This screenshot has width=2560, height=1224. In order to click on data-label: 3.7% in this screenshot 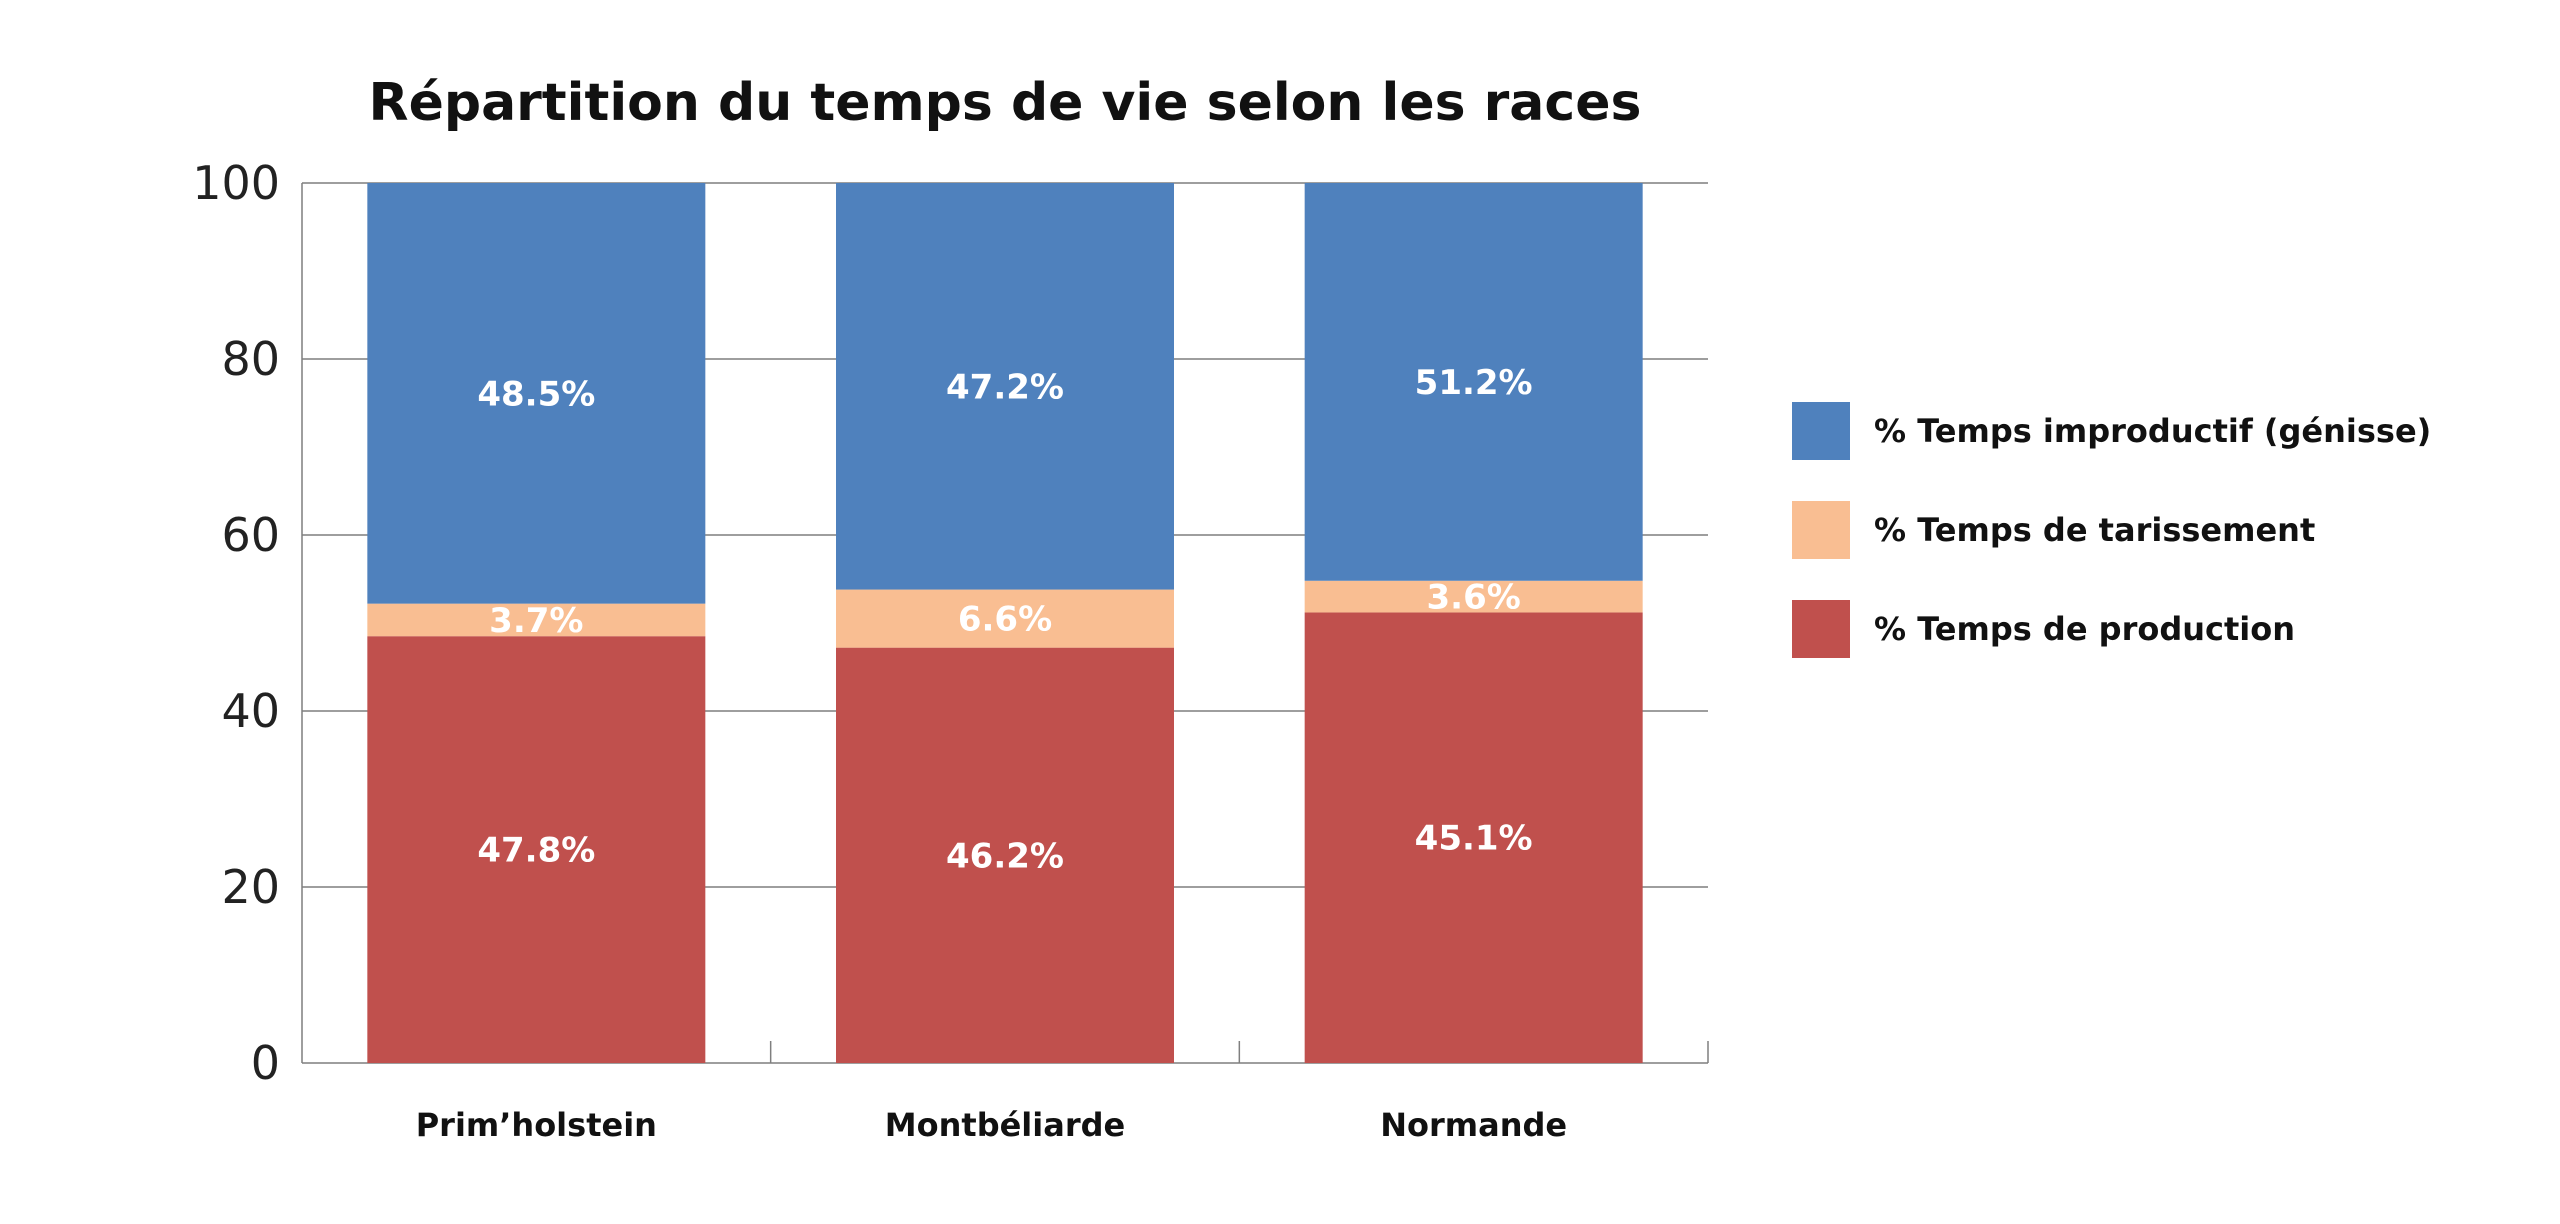, I will do `click(536, 621)`.